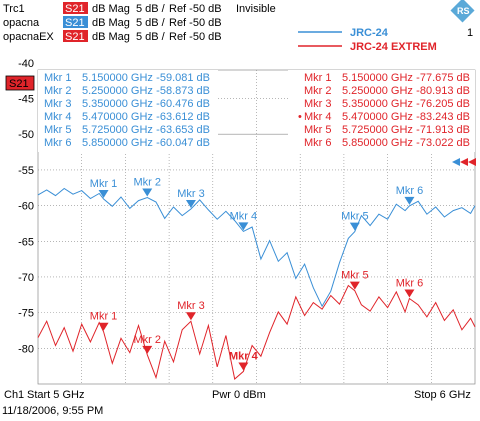  I want to click on channel-number: 1, so click(470, 33).